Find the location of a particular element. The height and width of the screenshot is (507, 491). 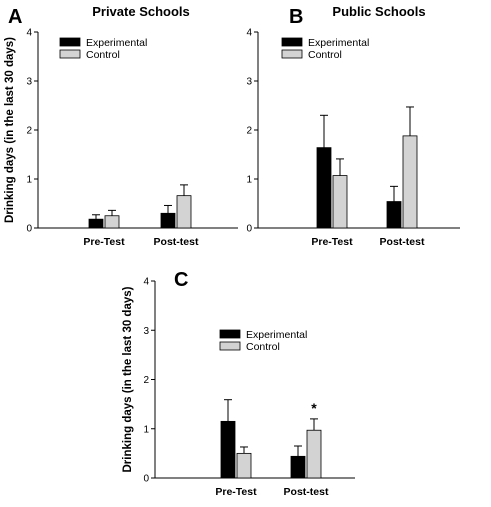

panel-letter: B is located at coordinates (296, 17).